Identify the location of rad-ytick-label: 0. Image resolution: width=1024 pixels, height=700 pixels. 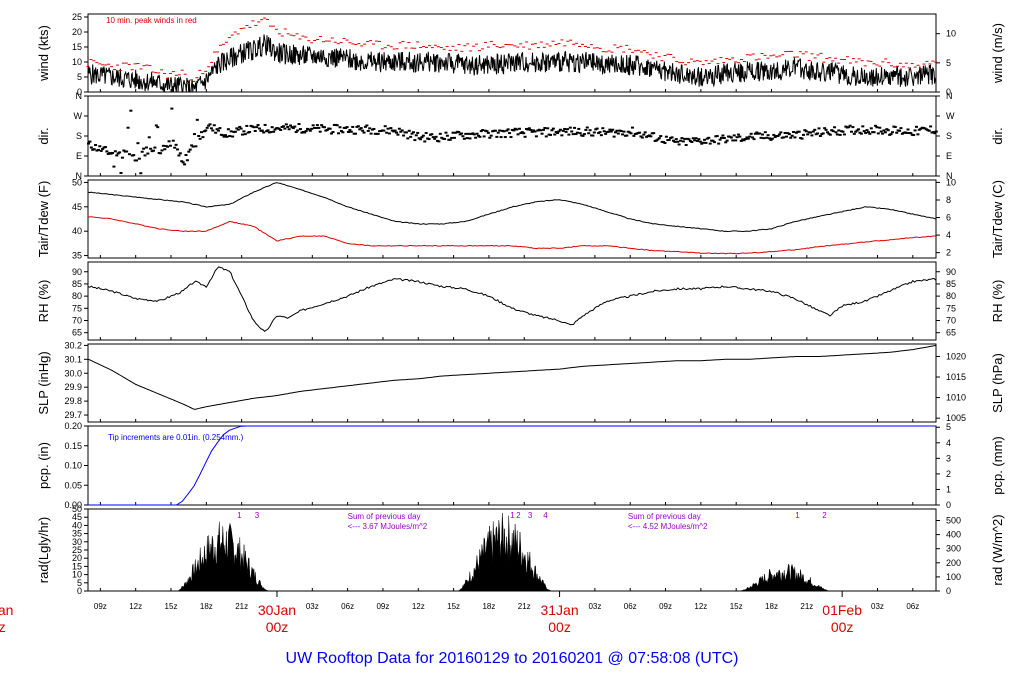
(79, 591).